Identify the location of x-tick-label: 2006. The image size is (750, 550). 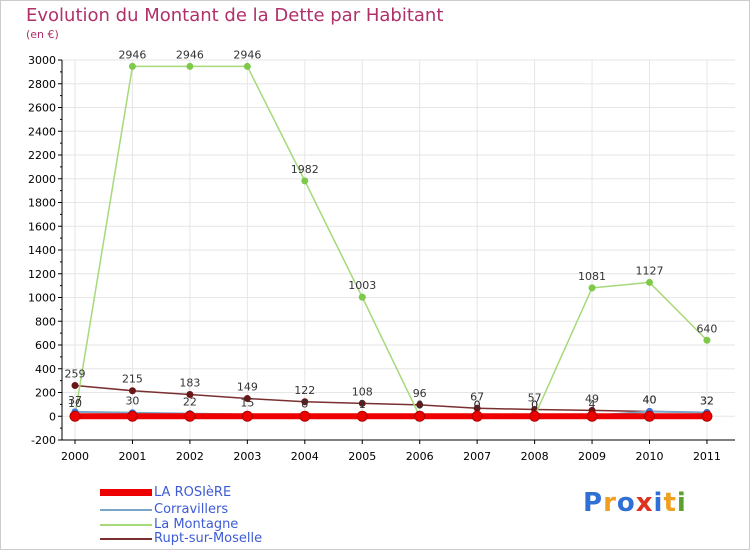
(420, 456).